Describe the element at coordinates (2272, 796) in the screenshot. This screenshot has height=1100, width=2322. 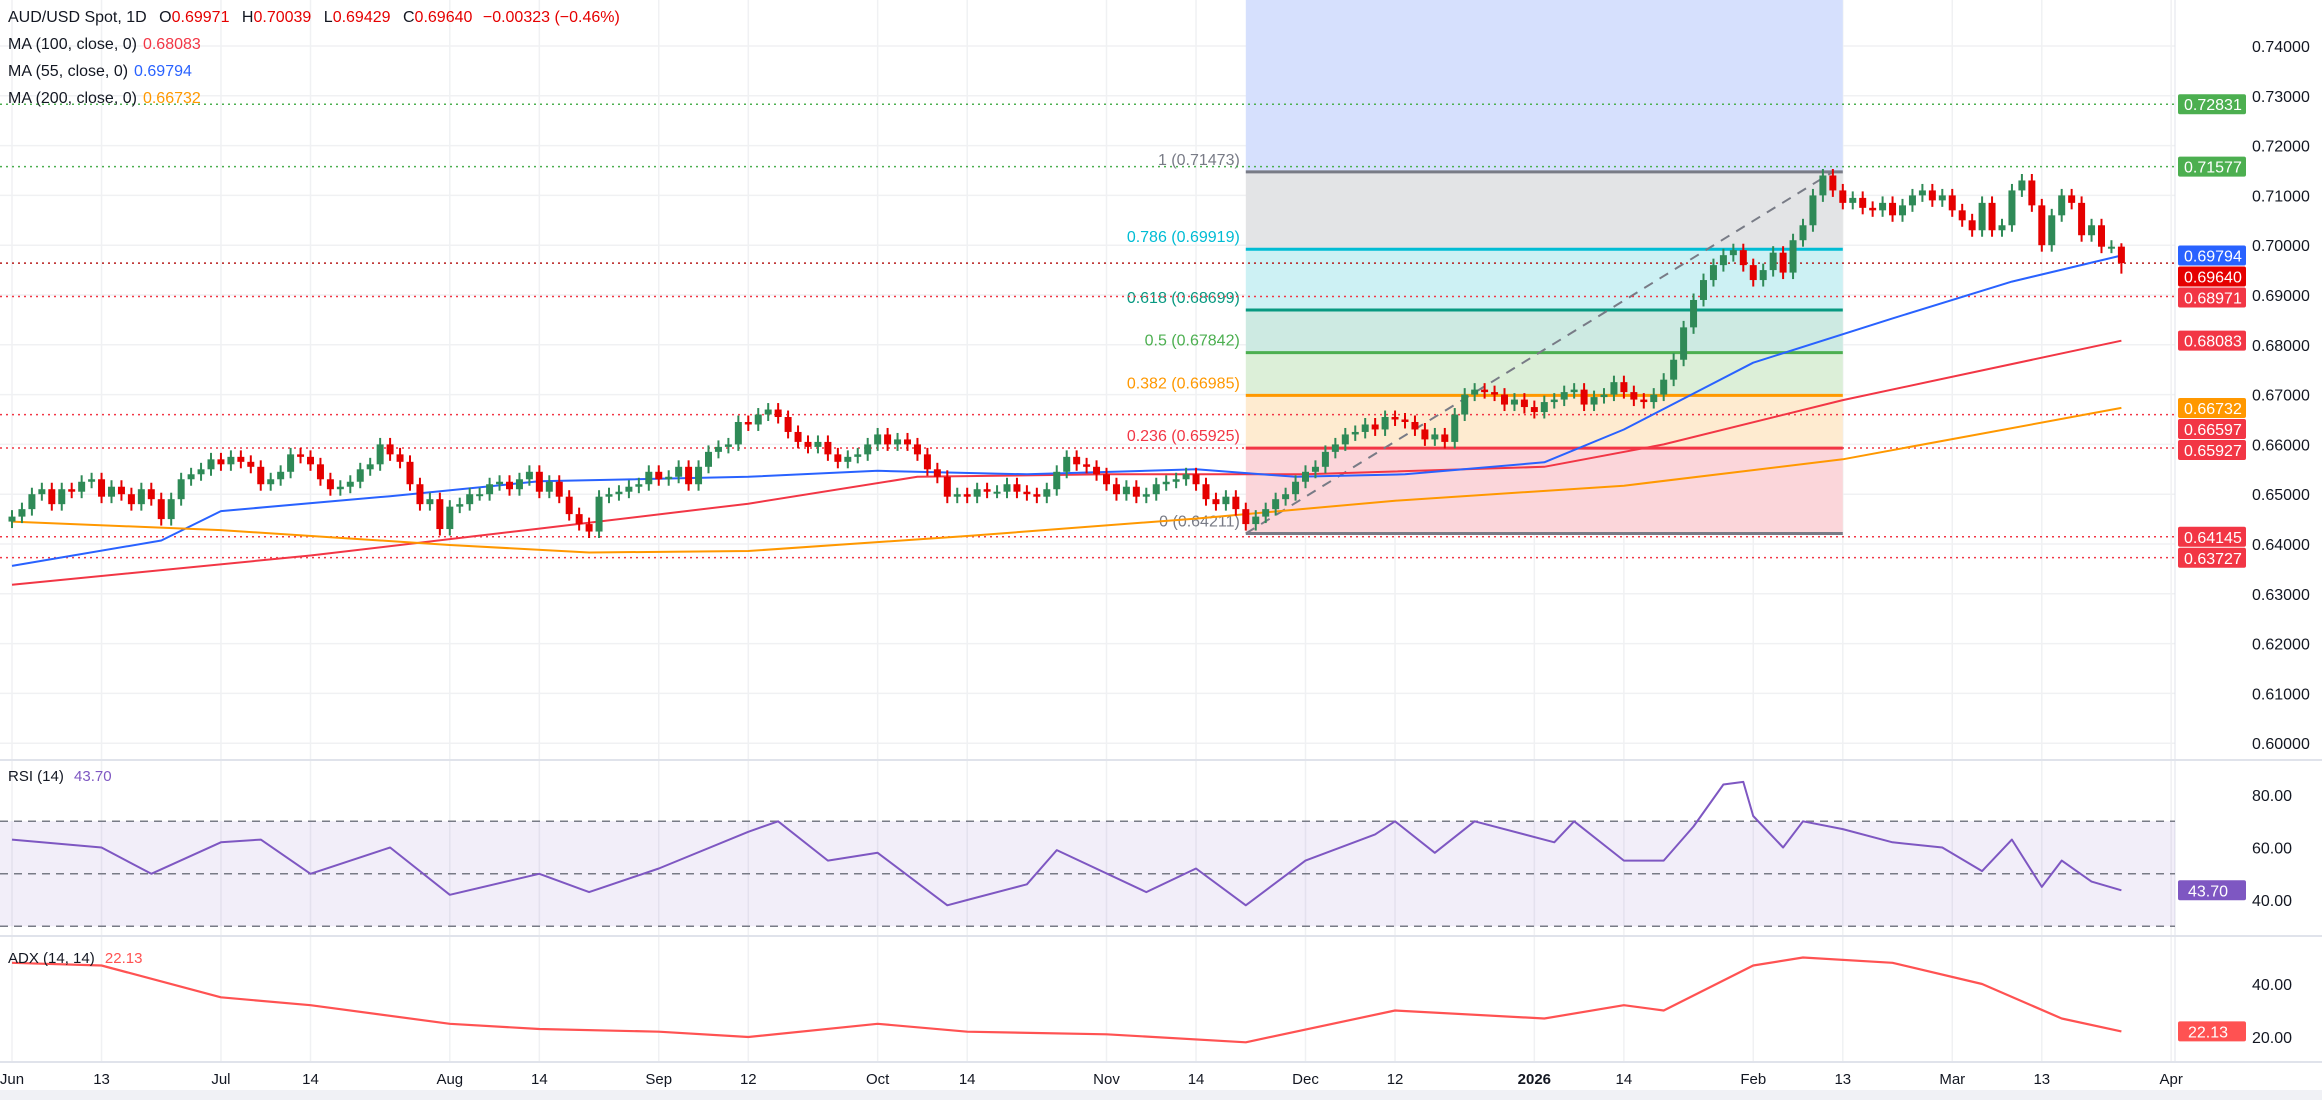
I see `rsi-axis-tick: 80.00` at that location.